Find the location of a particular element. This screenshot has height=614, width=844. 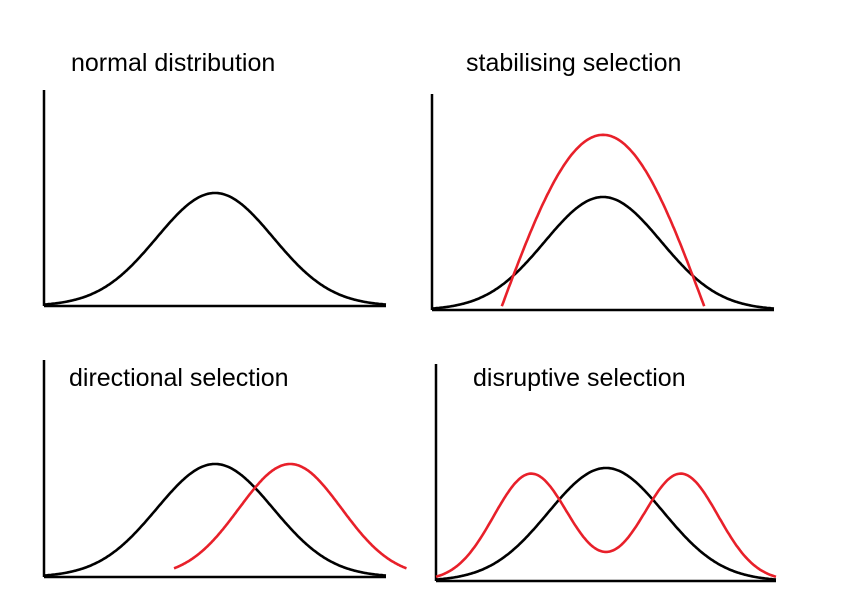

panel-normal-distribution is located at coordinates (214, 199).